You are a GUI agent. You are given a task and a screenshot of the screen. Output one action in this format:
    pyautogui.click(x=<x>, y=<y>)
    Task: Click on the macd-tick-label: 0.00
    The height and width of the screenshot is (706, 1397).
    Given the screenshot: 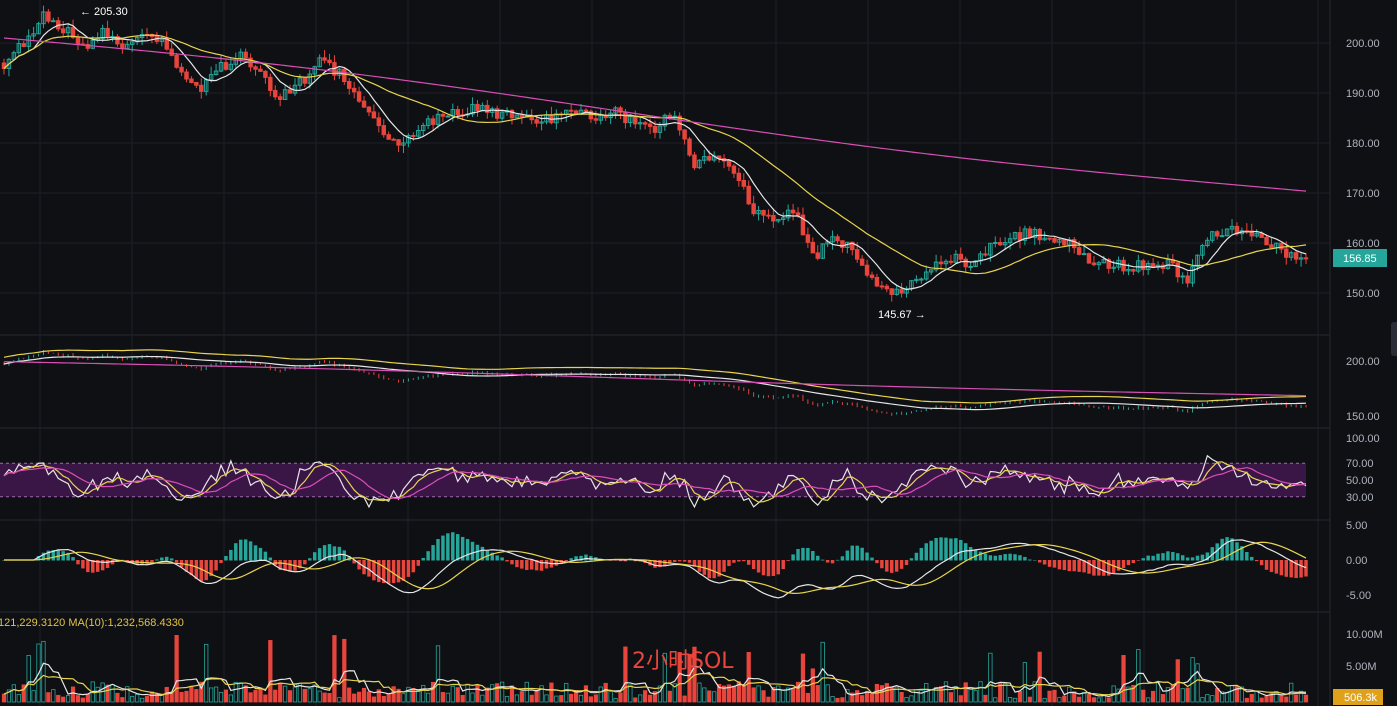 What is the action you would take?
    pyautogui.click(x=1356, y=561)
    